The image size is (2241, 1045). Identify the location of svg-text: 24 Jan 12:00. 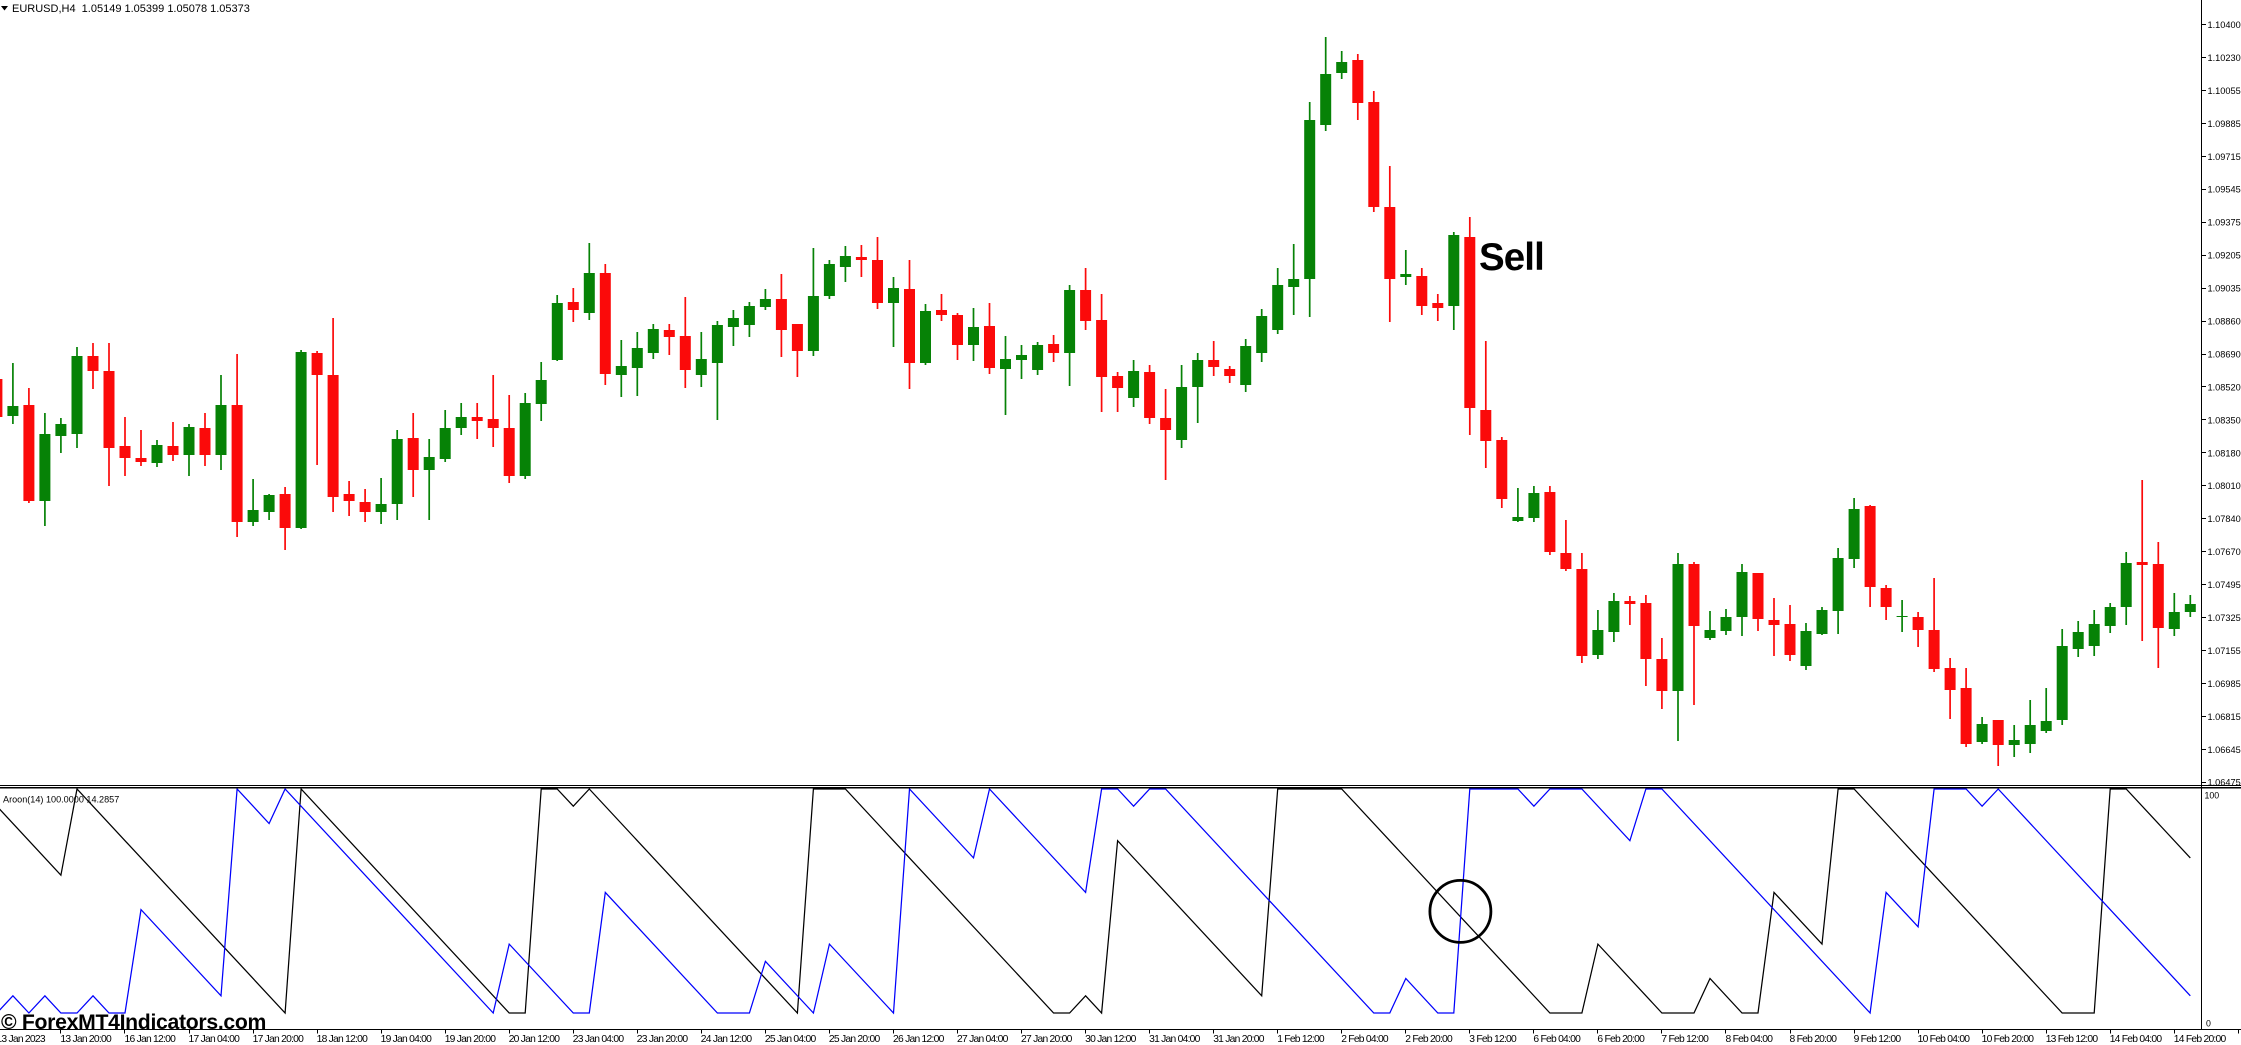
(727, 1039).